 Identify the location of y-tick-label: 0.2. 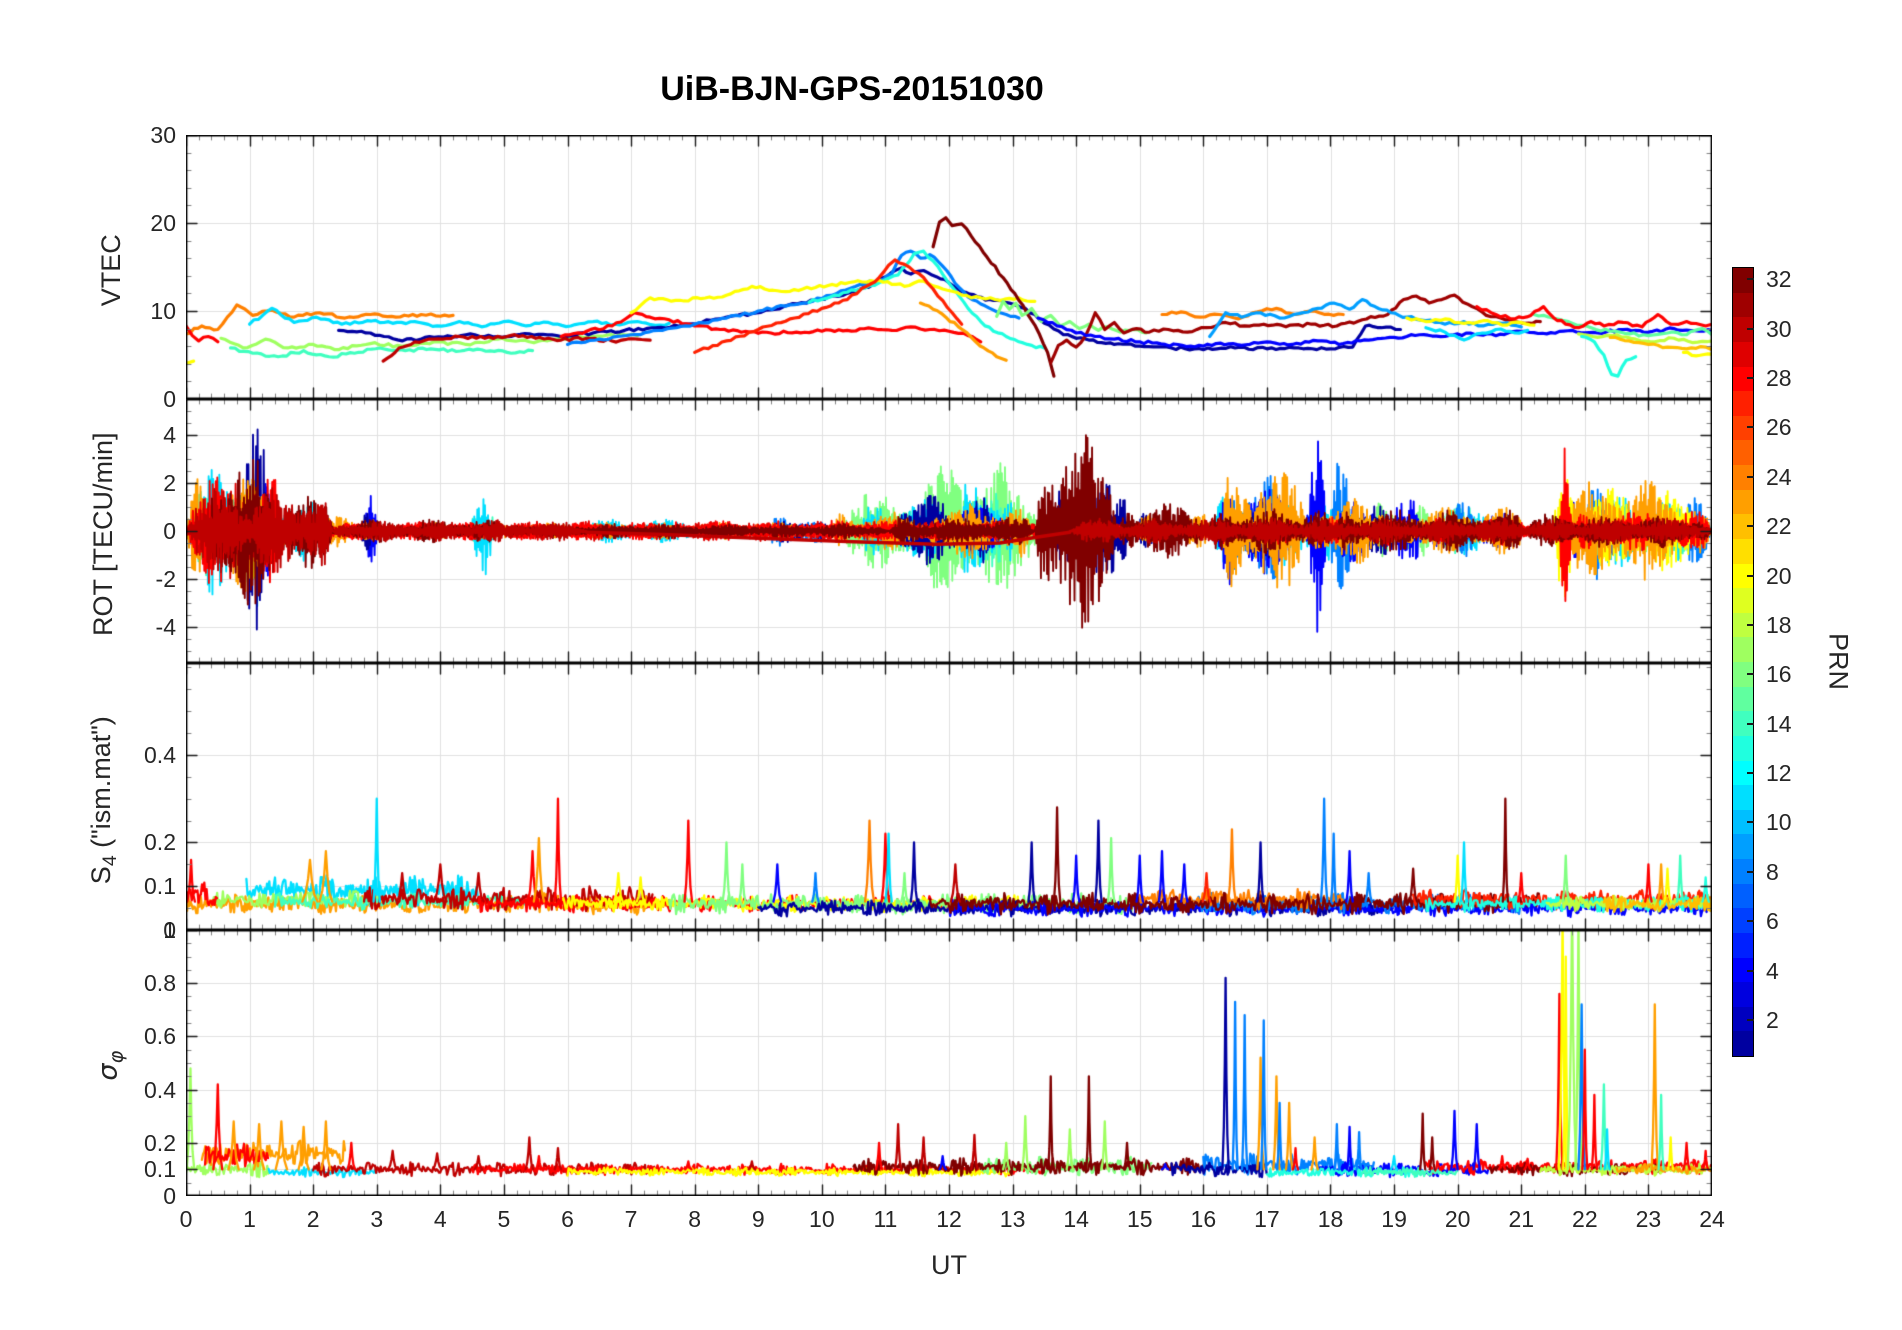
(160, 1142).